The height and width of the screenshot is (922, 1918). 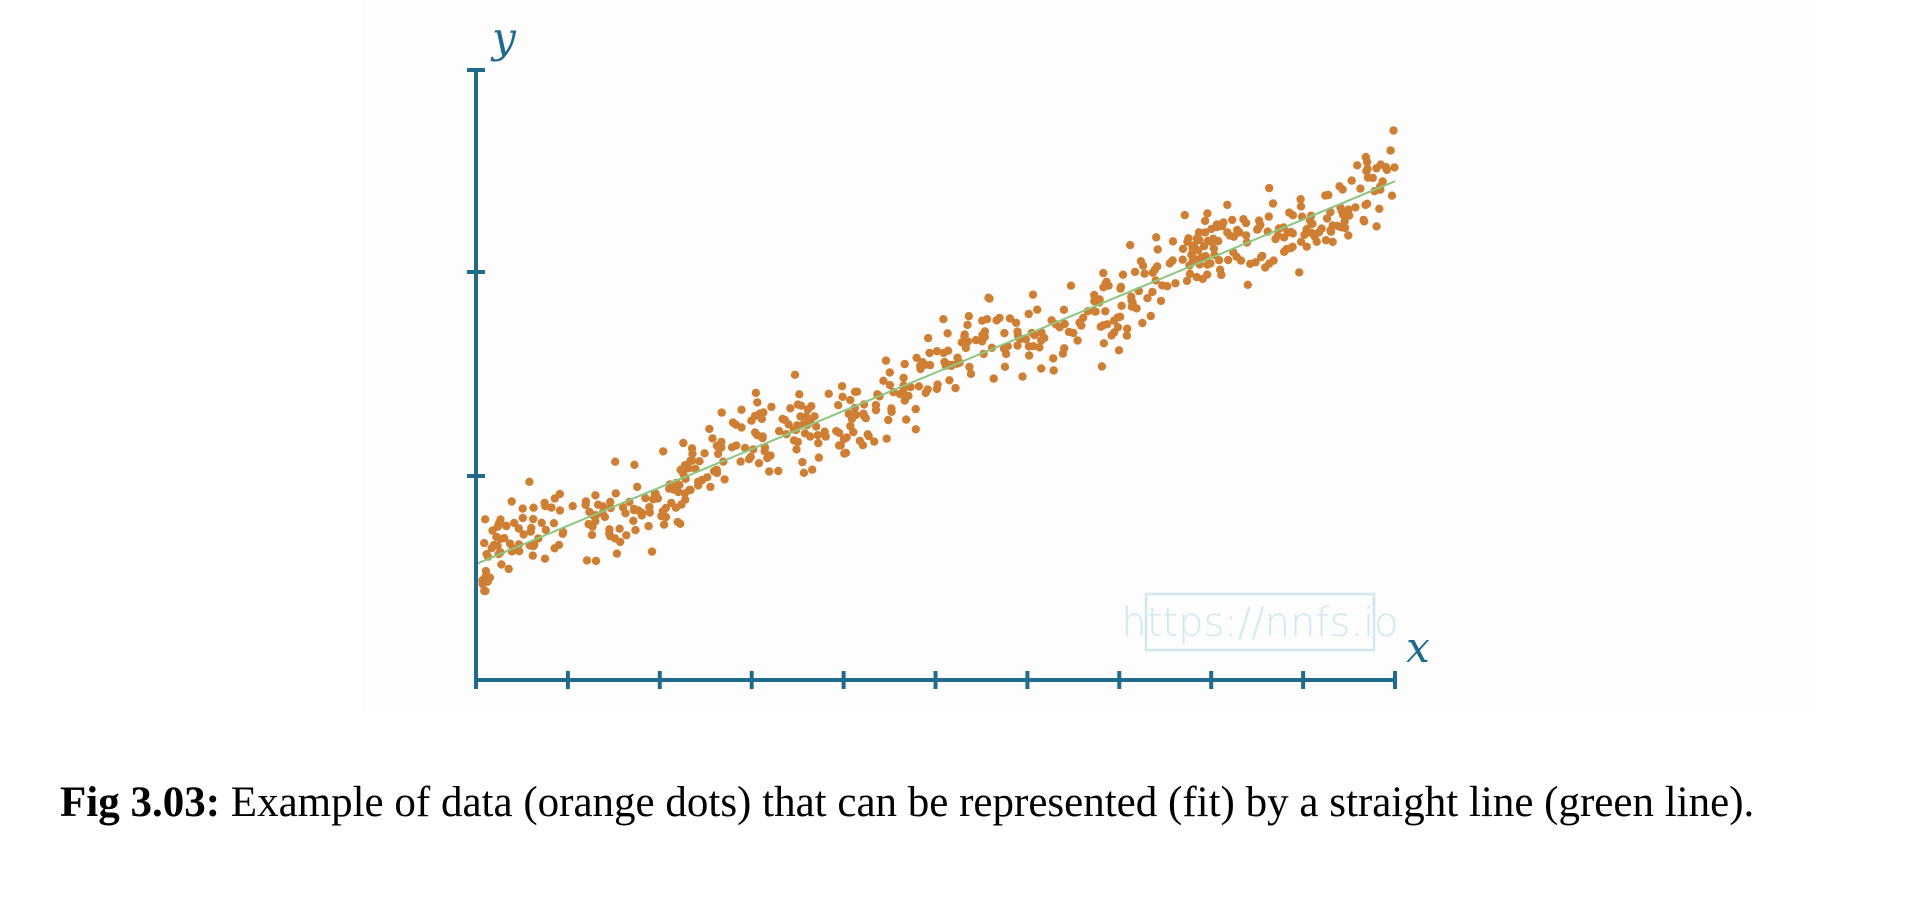 What do you see at coordinates (1418, 647) in the screenshot?
I see `x-axis-label: x` at bounding box center [1418, 647].